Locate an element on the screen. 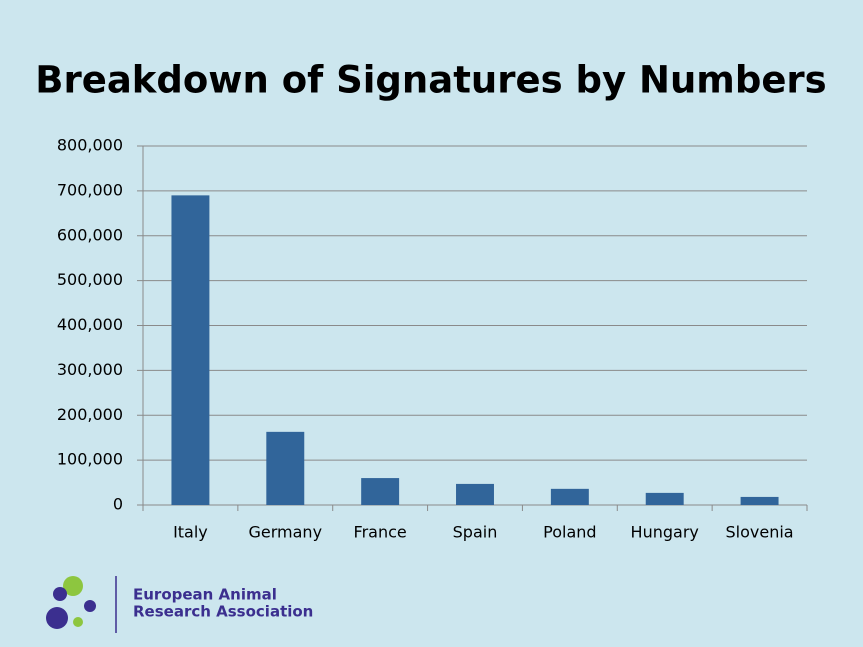  x-tick-label: France is located at coordinates (380, 532).